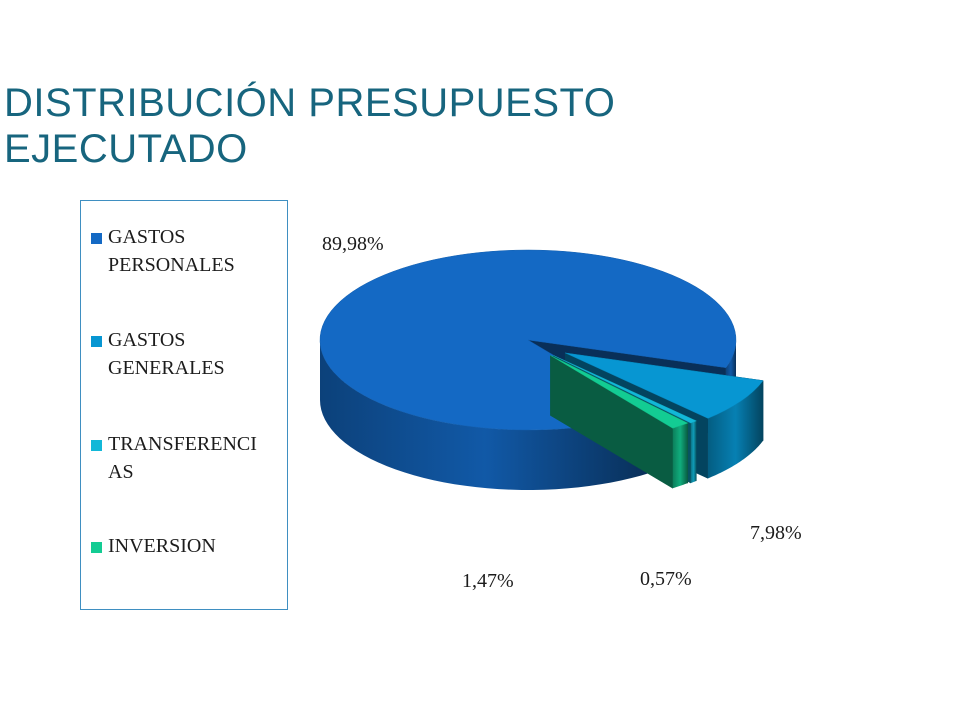 The image size is (960, 720). I want to click on legend-item-gastos-personales: GASTOS PERSONALES, so click(189, 251).